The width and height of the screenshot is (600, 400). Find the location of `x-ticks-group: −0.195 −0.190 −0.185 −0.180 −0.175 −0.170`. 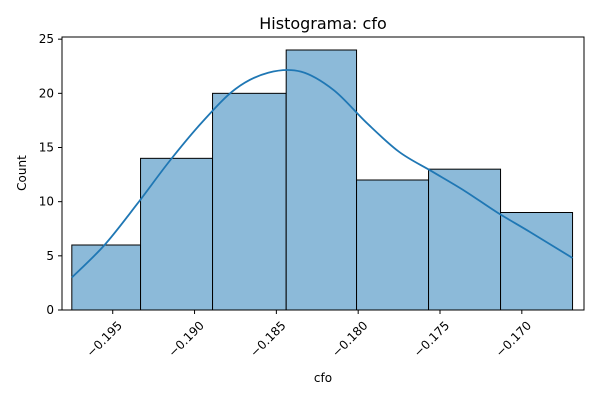

x-ticks-group: −0.195 −0.190 −0.185 −0.180 −0.175 −0.170 is located at coordinates (309, 335).